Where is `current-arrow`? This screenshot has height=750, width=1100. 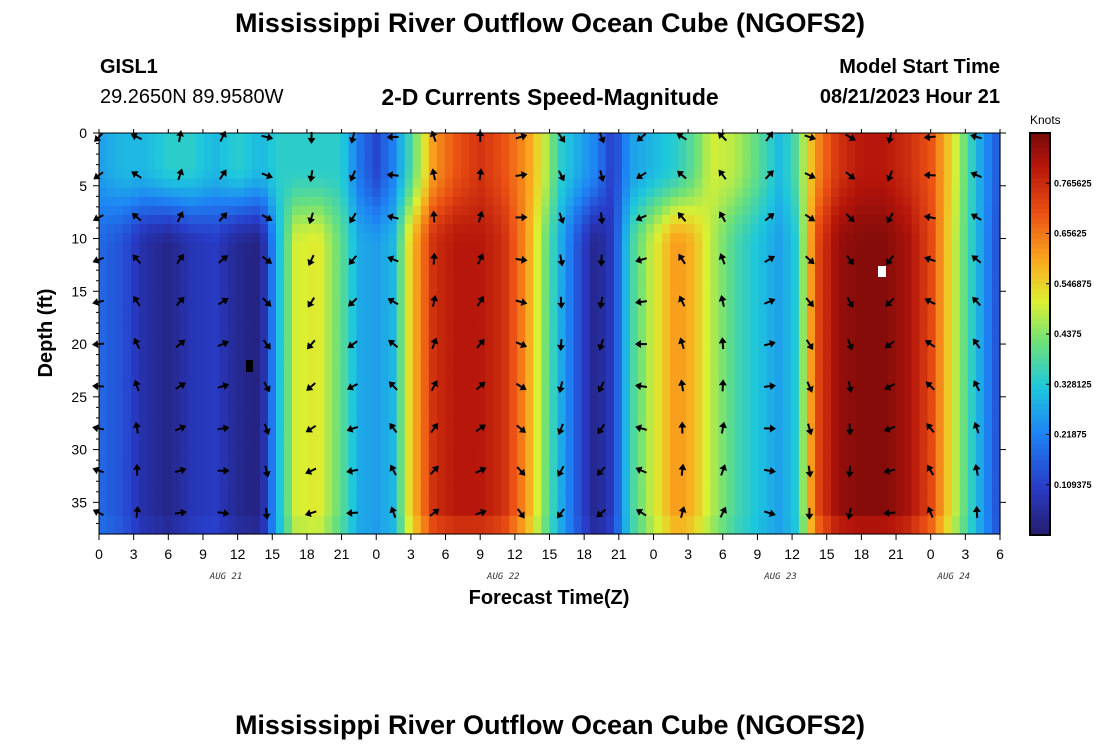
current-arrow is located at coordinates (310, 513).